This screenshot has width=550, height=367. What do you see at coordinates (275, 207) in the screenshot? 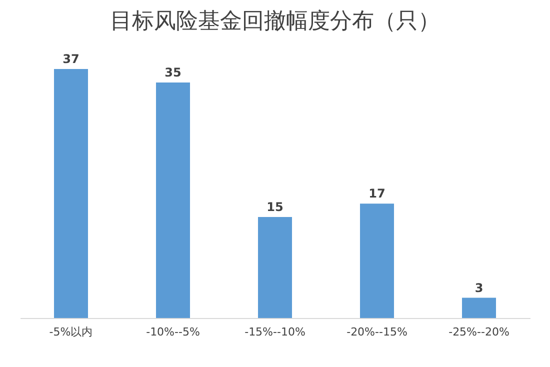
I see `data-label: 15` at bounding box center [275, 207].